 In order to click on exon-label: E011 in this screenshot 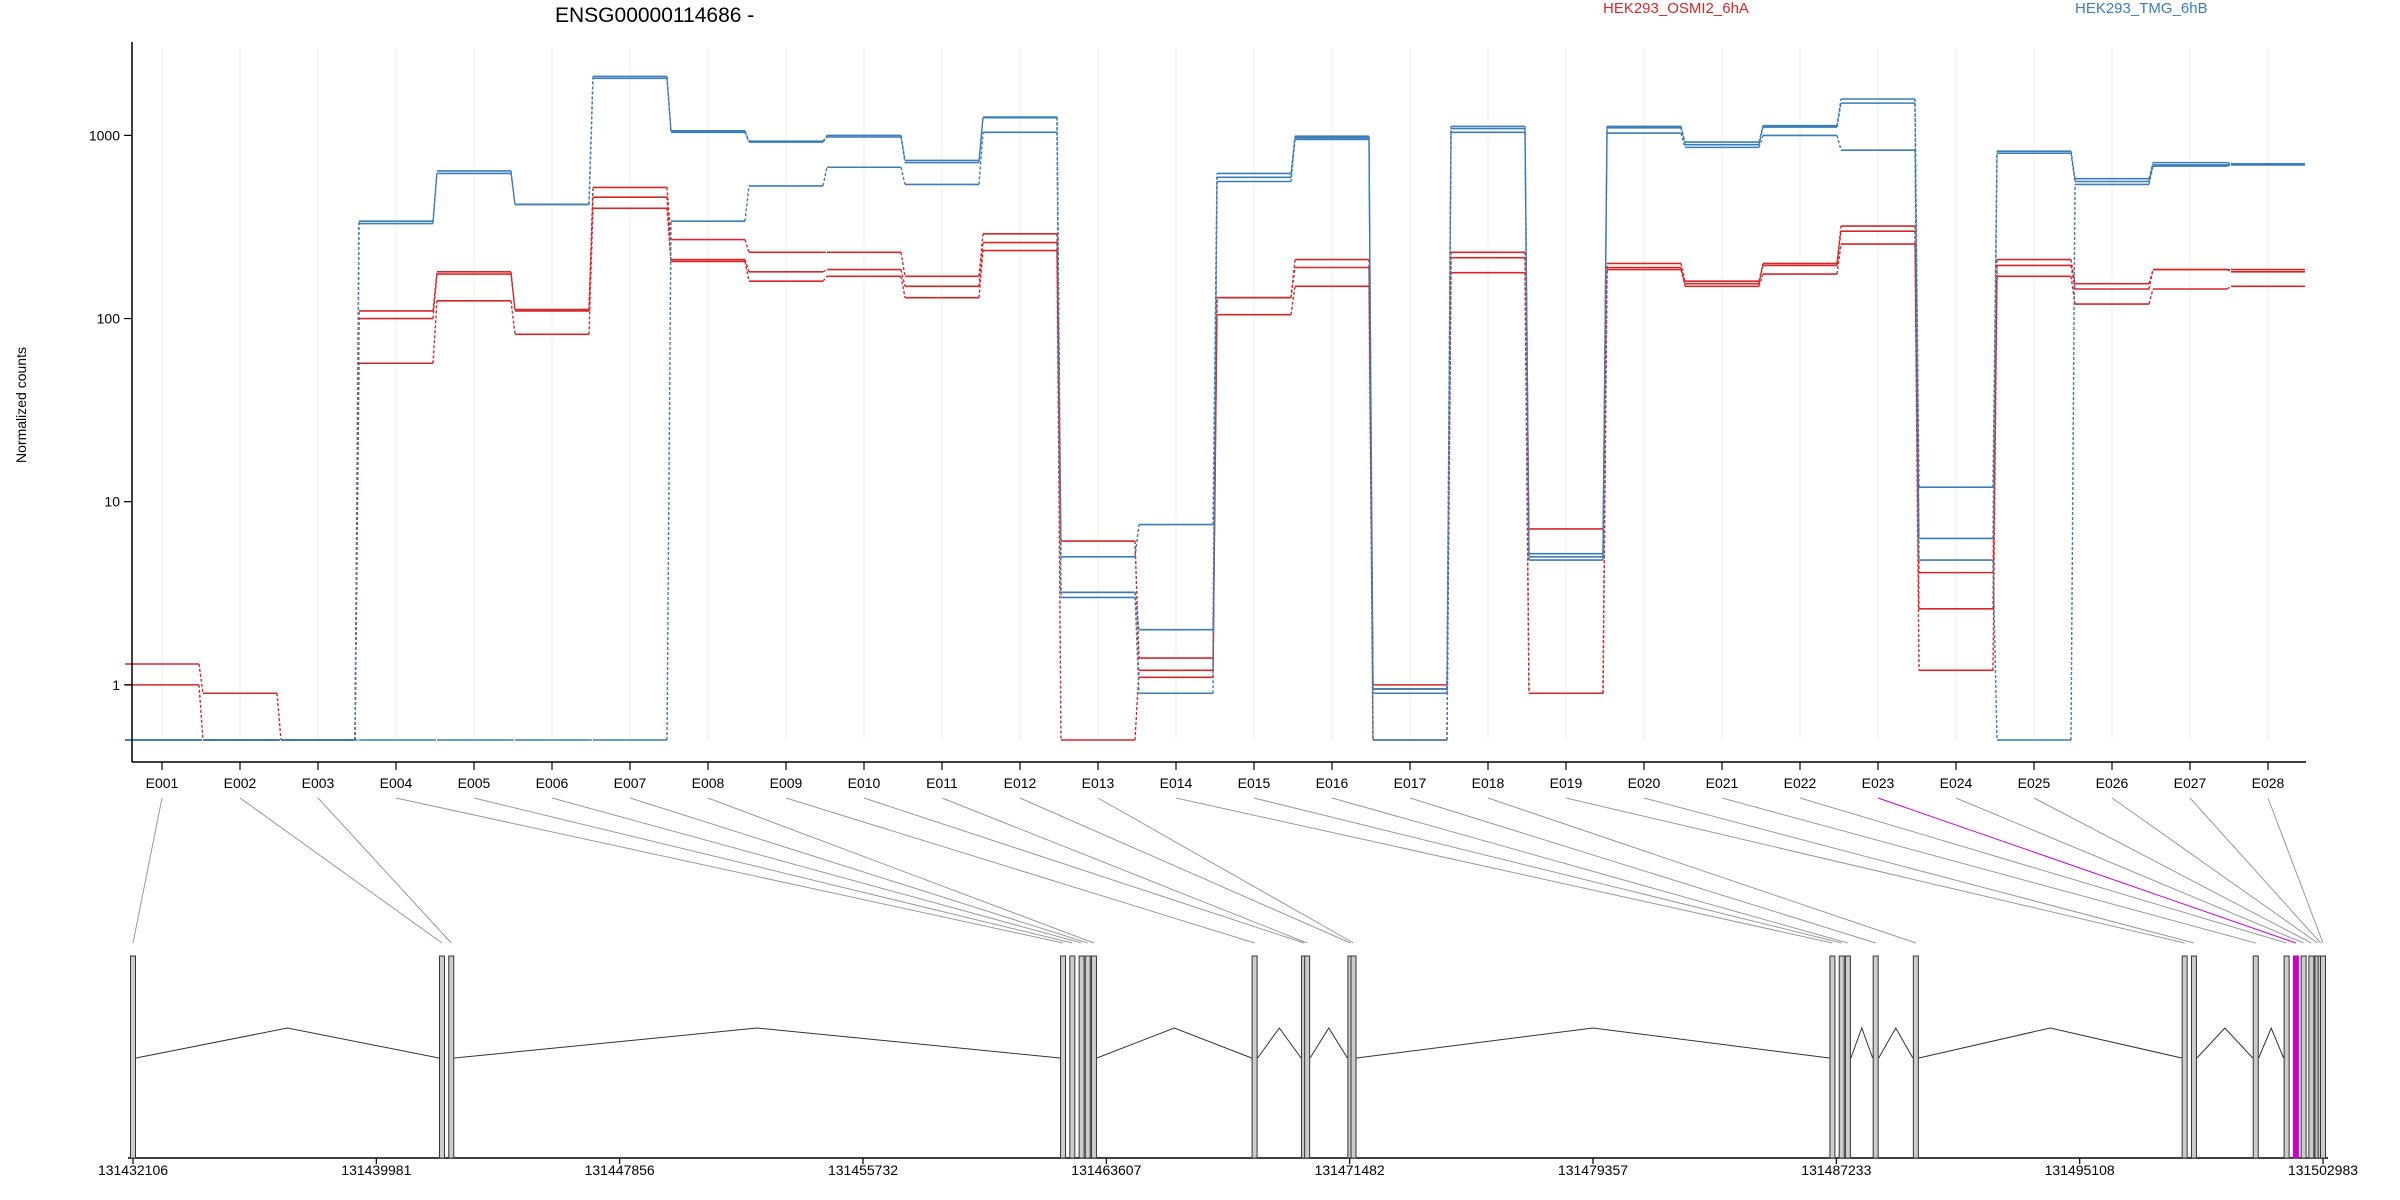, I will do `click(942, 783)`.